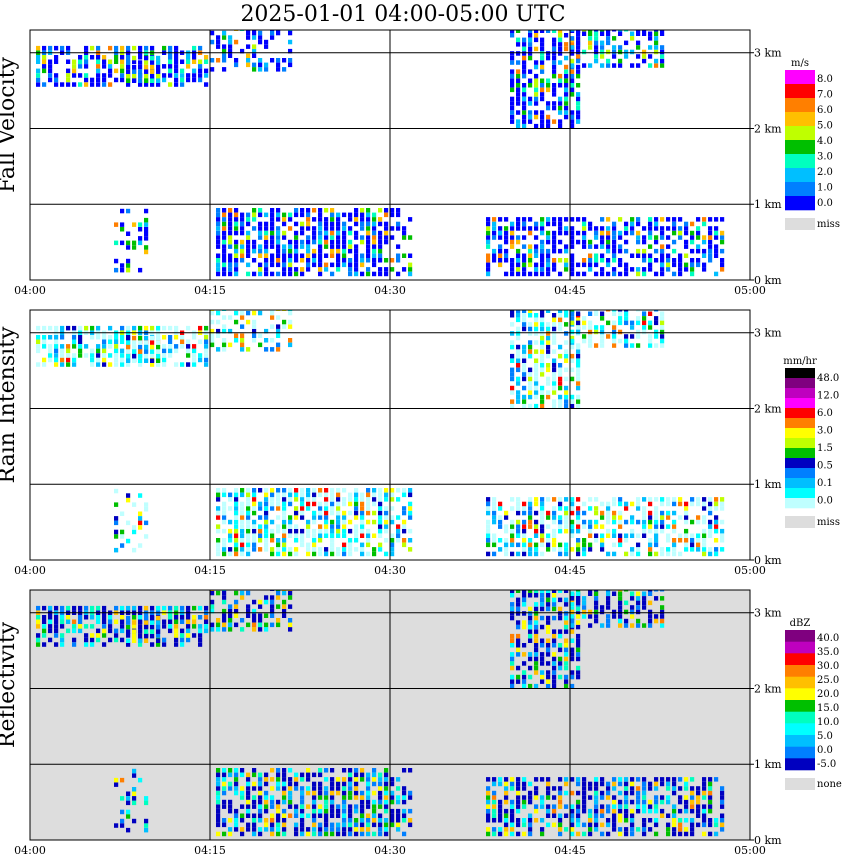 The height and width of the screenshot is (868, 850). Describe the element at coordinates (800, 636) in the screenshot. I see `legend-swatch` at that location.